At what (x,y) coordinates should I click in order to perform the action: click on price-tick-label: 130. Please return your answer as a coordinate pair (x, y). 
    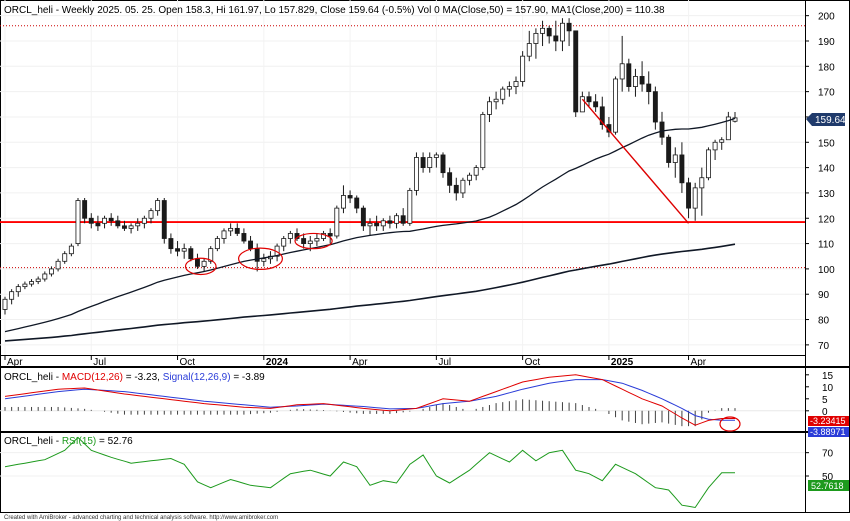
    Looking at the image, I should click on (826, 194).